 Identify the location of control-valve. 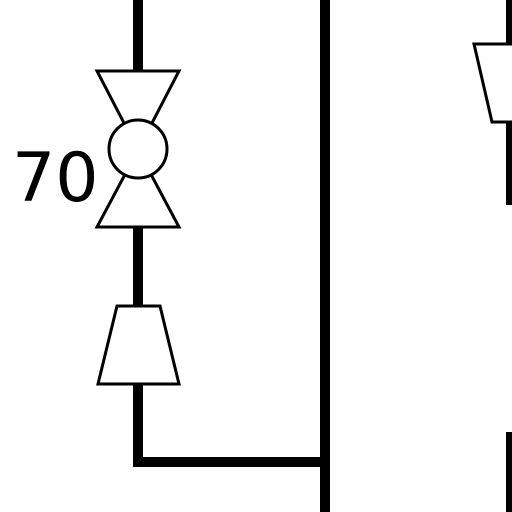
(138, 149).